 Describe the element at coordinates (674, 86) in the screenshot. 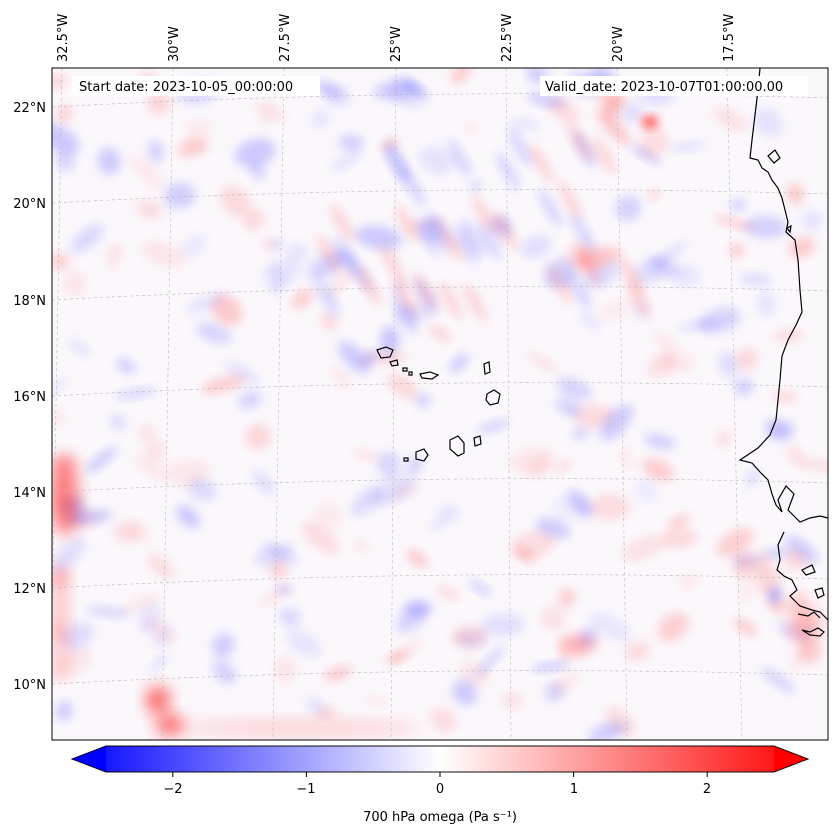

I see `valid-date-box` at that location.